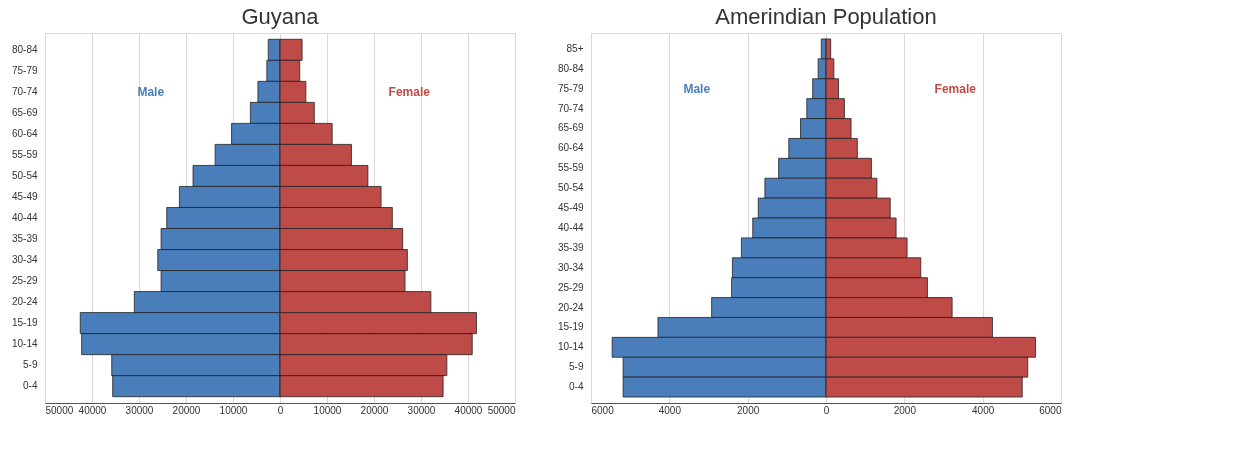 The width and height of the screenshot is (1244, 467). Describe the element at coordinates (280, 16) in the screenshot. I see `chart-title: Guyana` at that location.